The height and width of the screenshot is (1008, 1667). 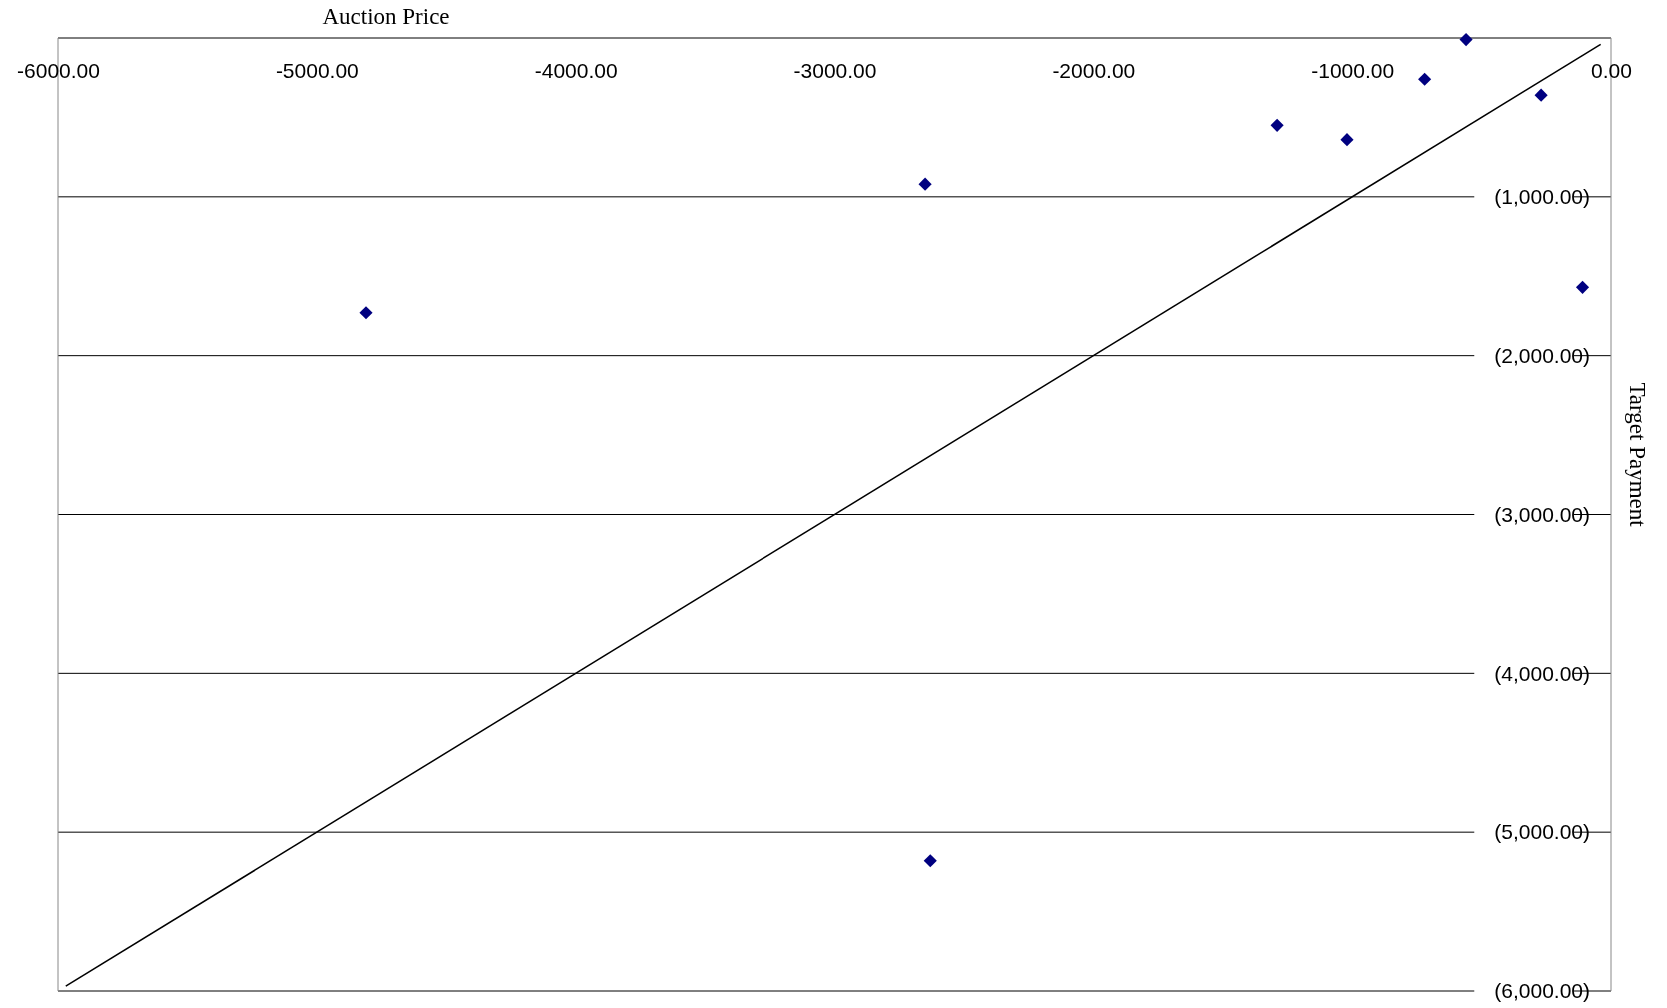 I want to click on y-tick-label: (4,000.00), so click(x=1542, y=673).